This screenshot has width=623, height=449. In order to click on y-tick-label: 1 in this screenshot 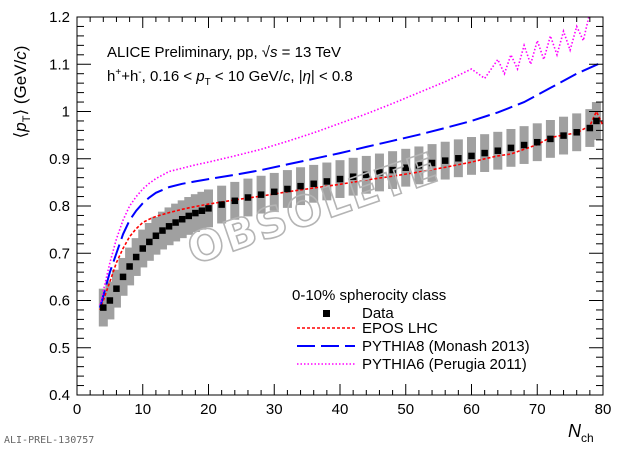, I will do `click(66, 112)`.